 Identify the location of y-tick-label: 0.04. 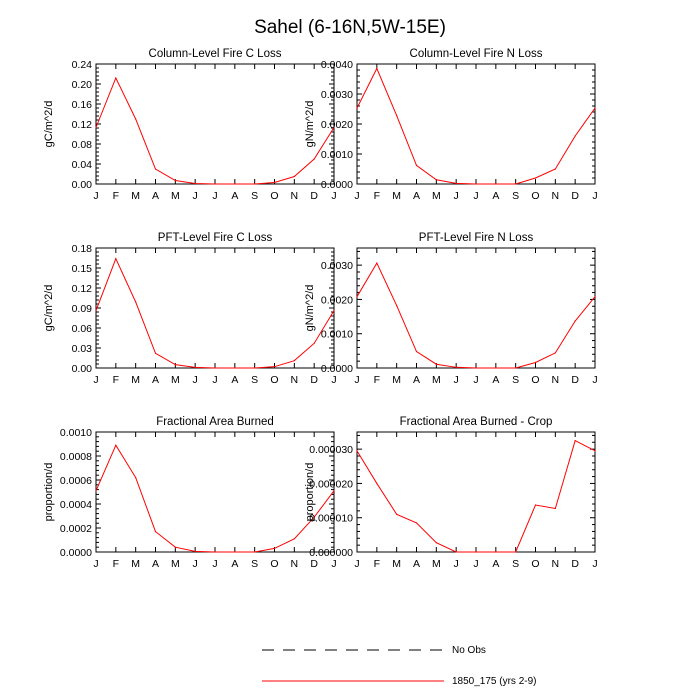
(82, 165).